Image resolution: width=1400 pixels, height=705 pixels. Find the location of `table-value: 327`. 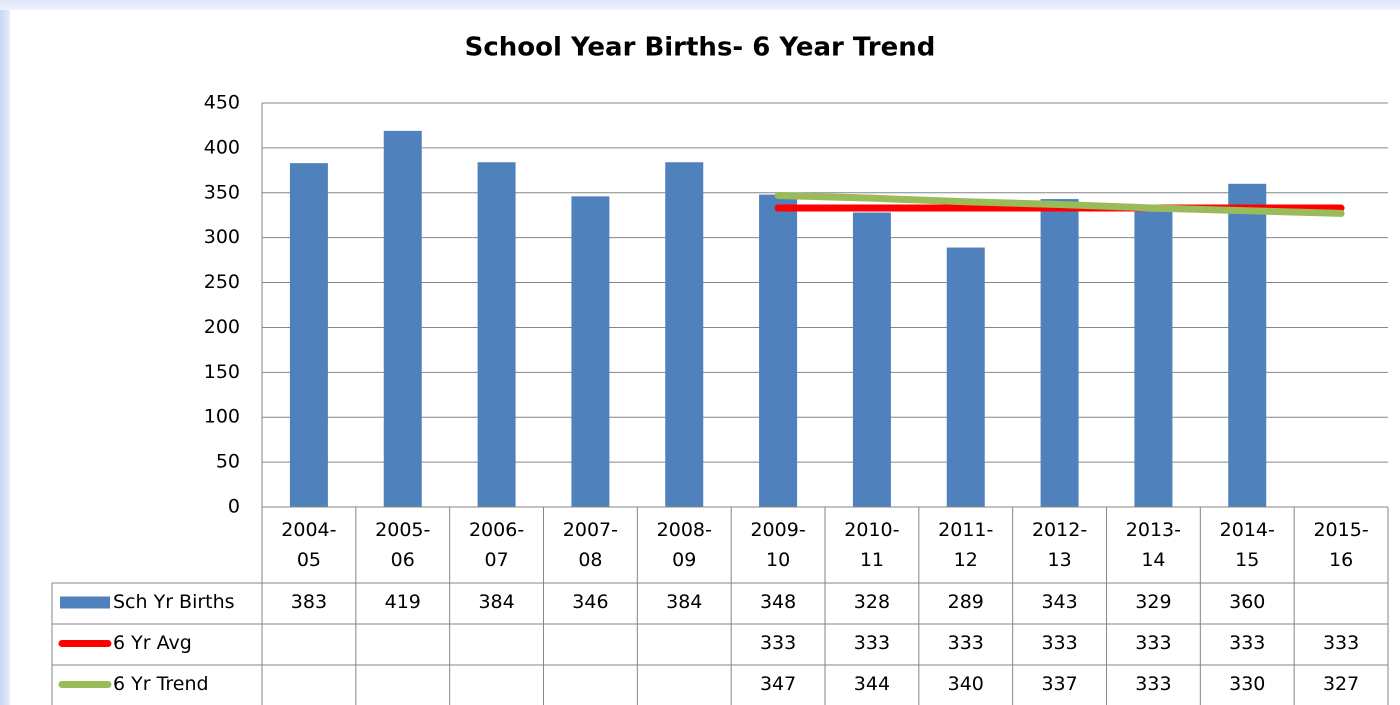

table-value: 327 is located at coordinates (1341, 684).